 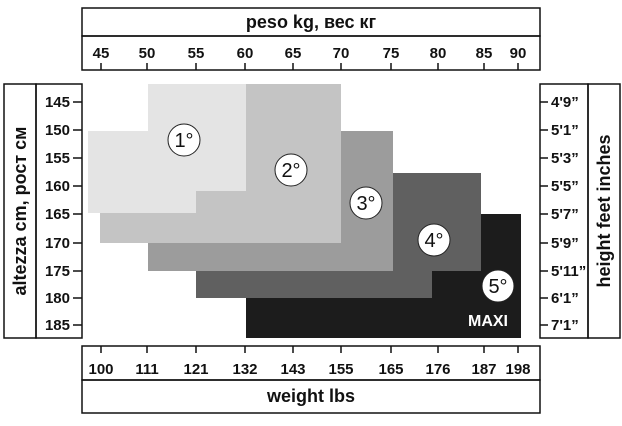 What do you see at coordinates (565, 243) in the screenshot?
I see `right-tick-label: 5'9”` at bounding box center [565, 243].